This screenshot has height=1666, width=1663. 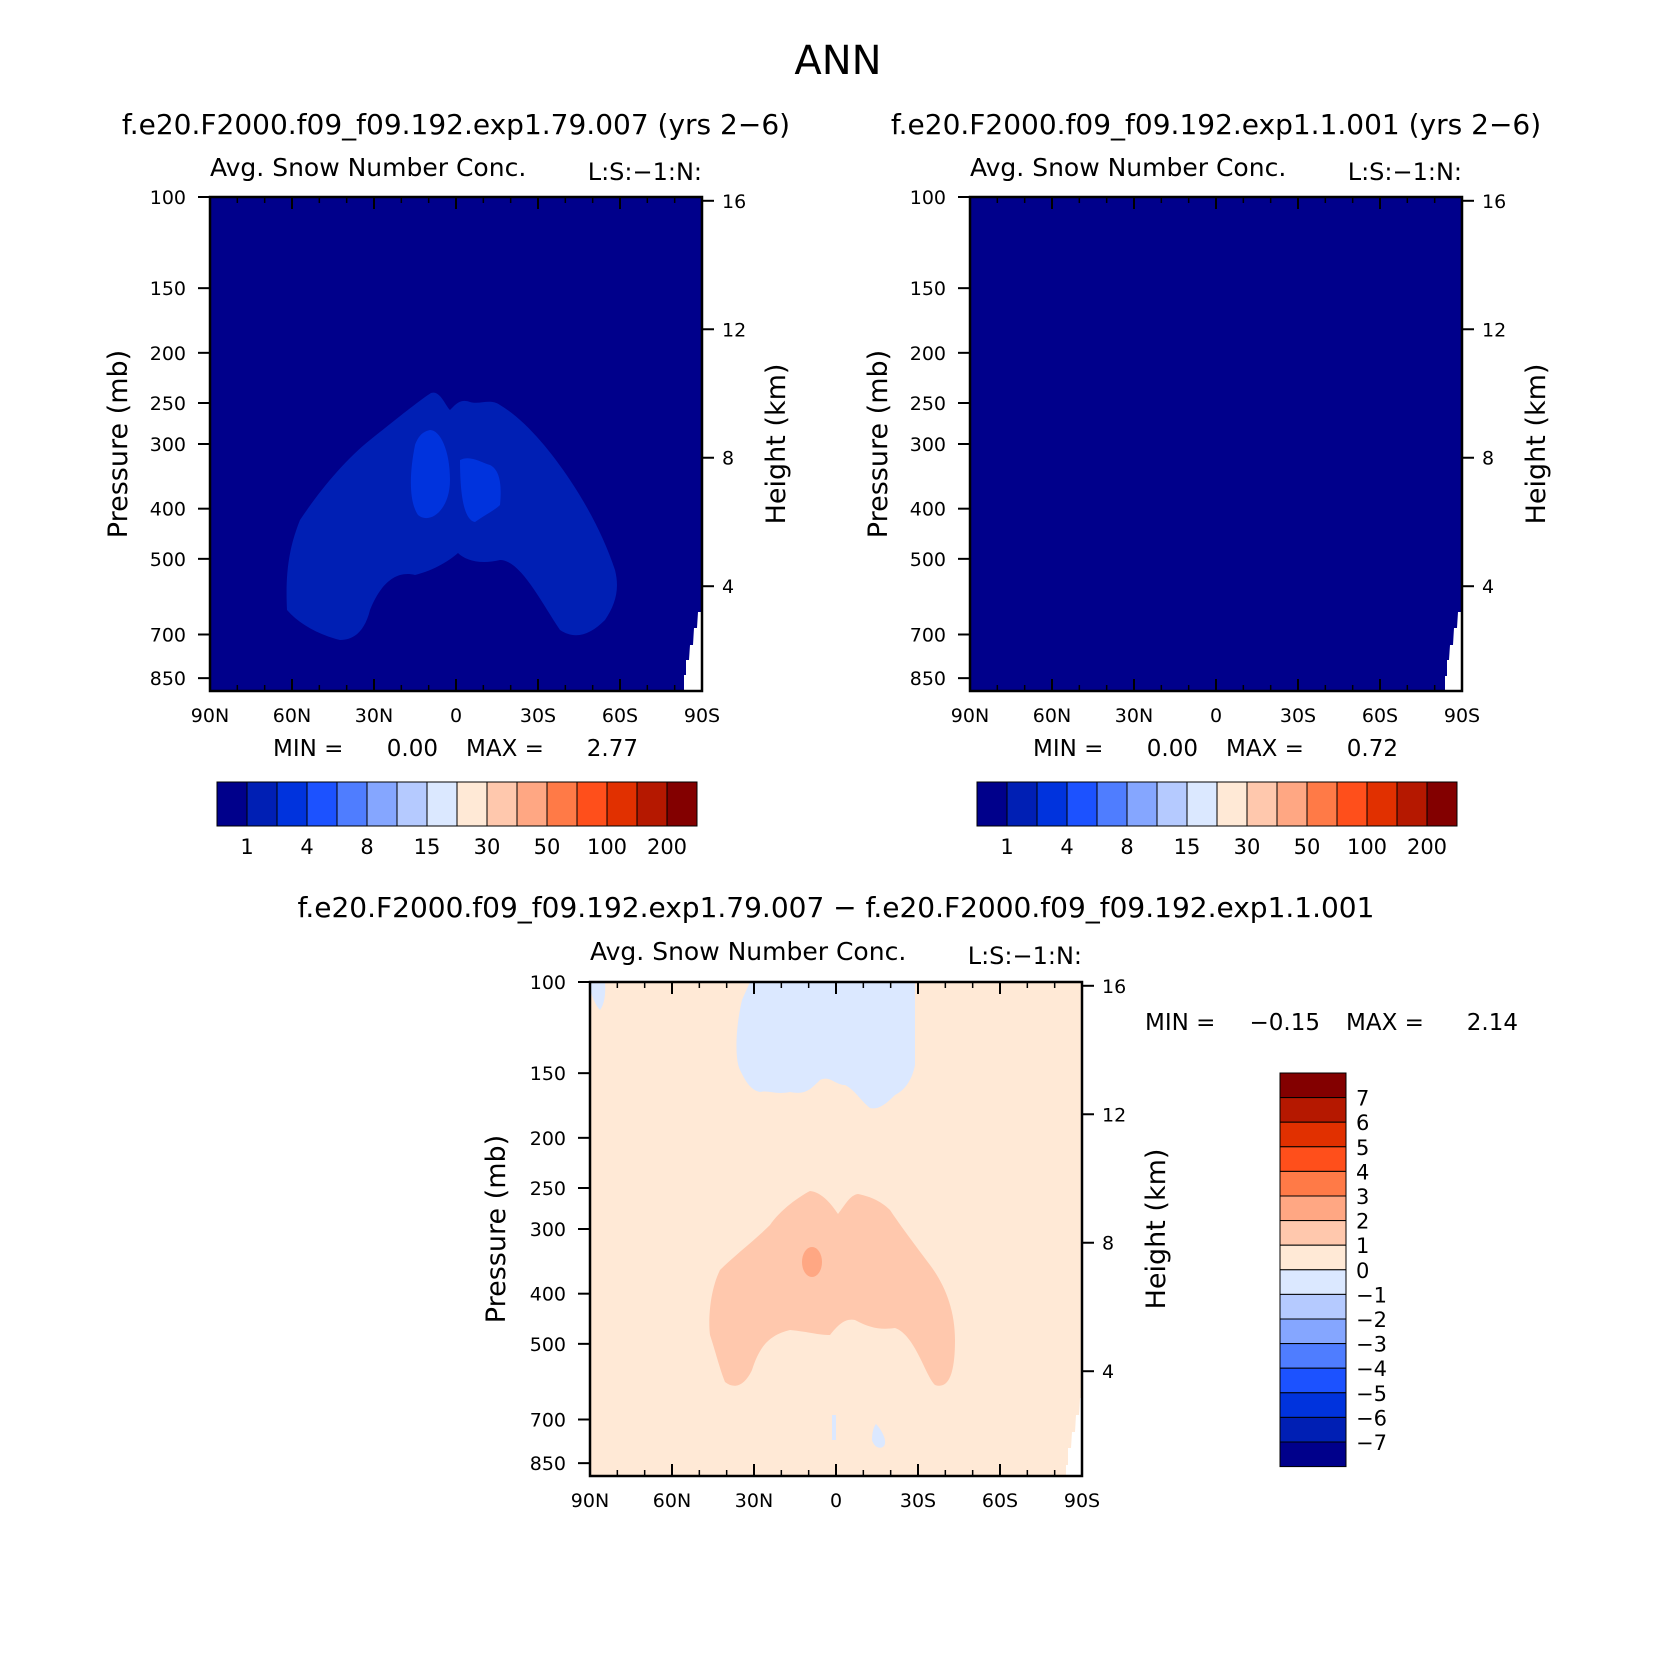 What do you see at coordinates (598, 996) in the screenshot?
I see `contour-negative-edge` at bounding box center [598, 996].